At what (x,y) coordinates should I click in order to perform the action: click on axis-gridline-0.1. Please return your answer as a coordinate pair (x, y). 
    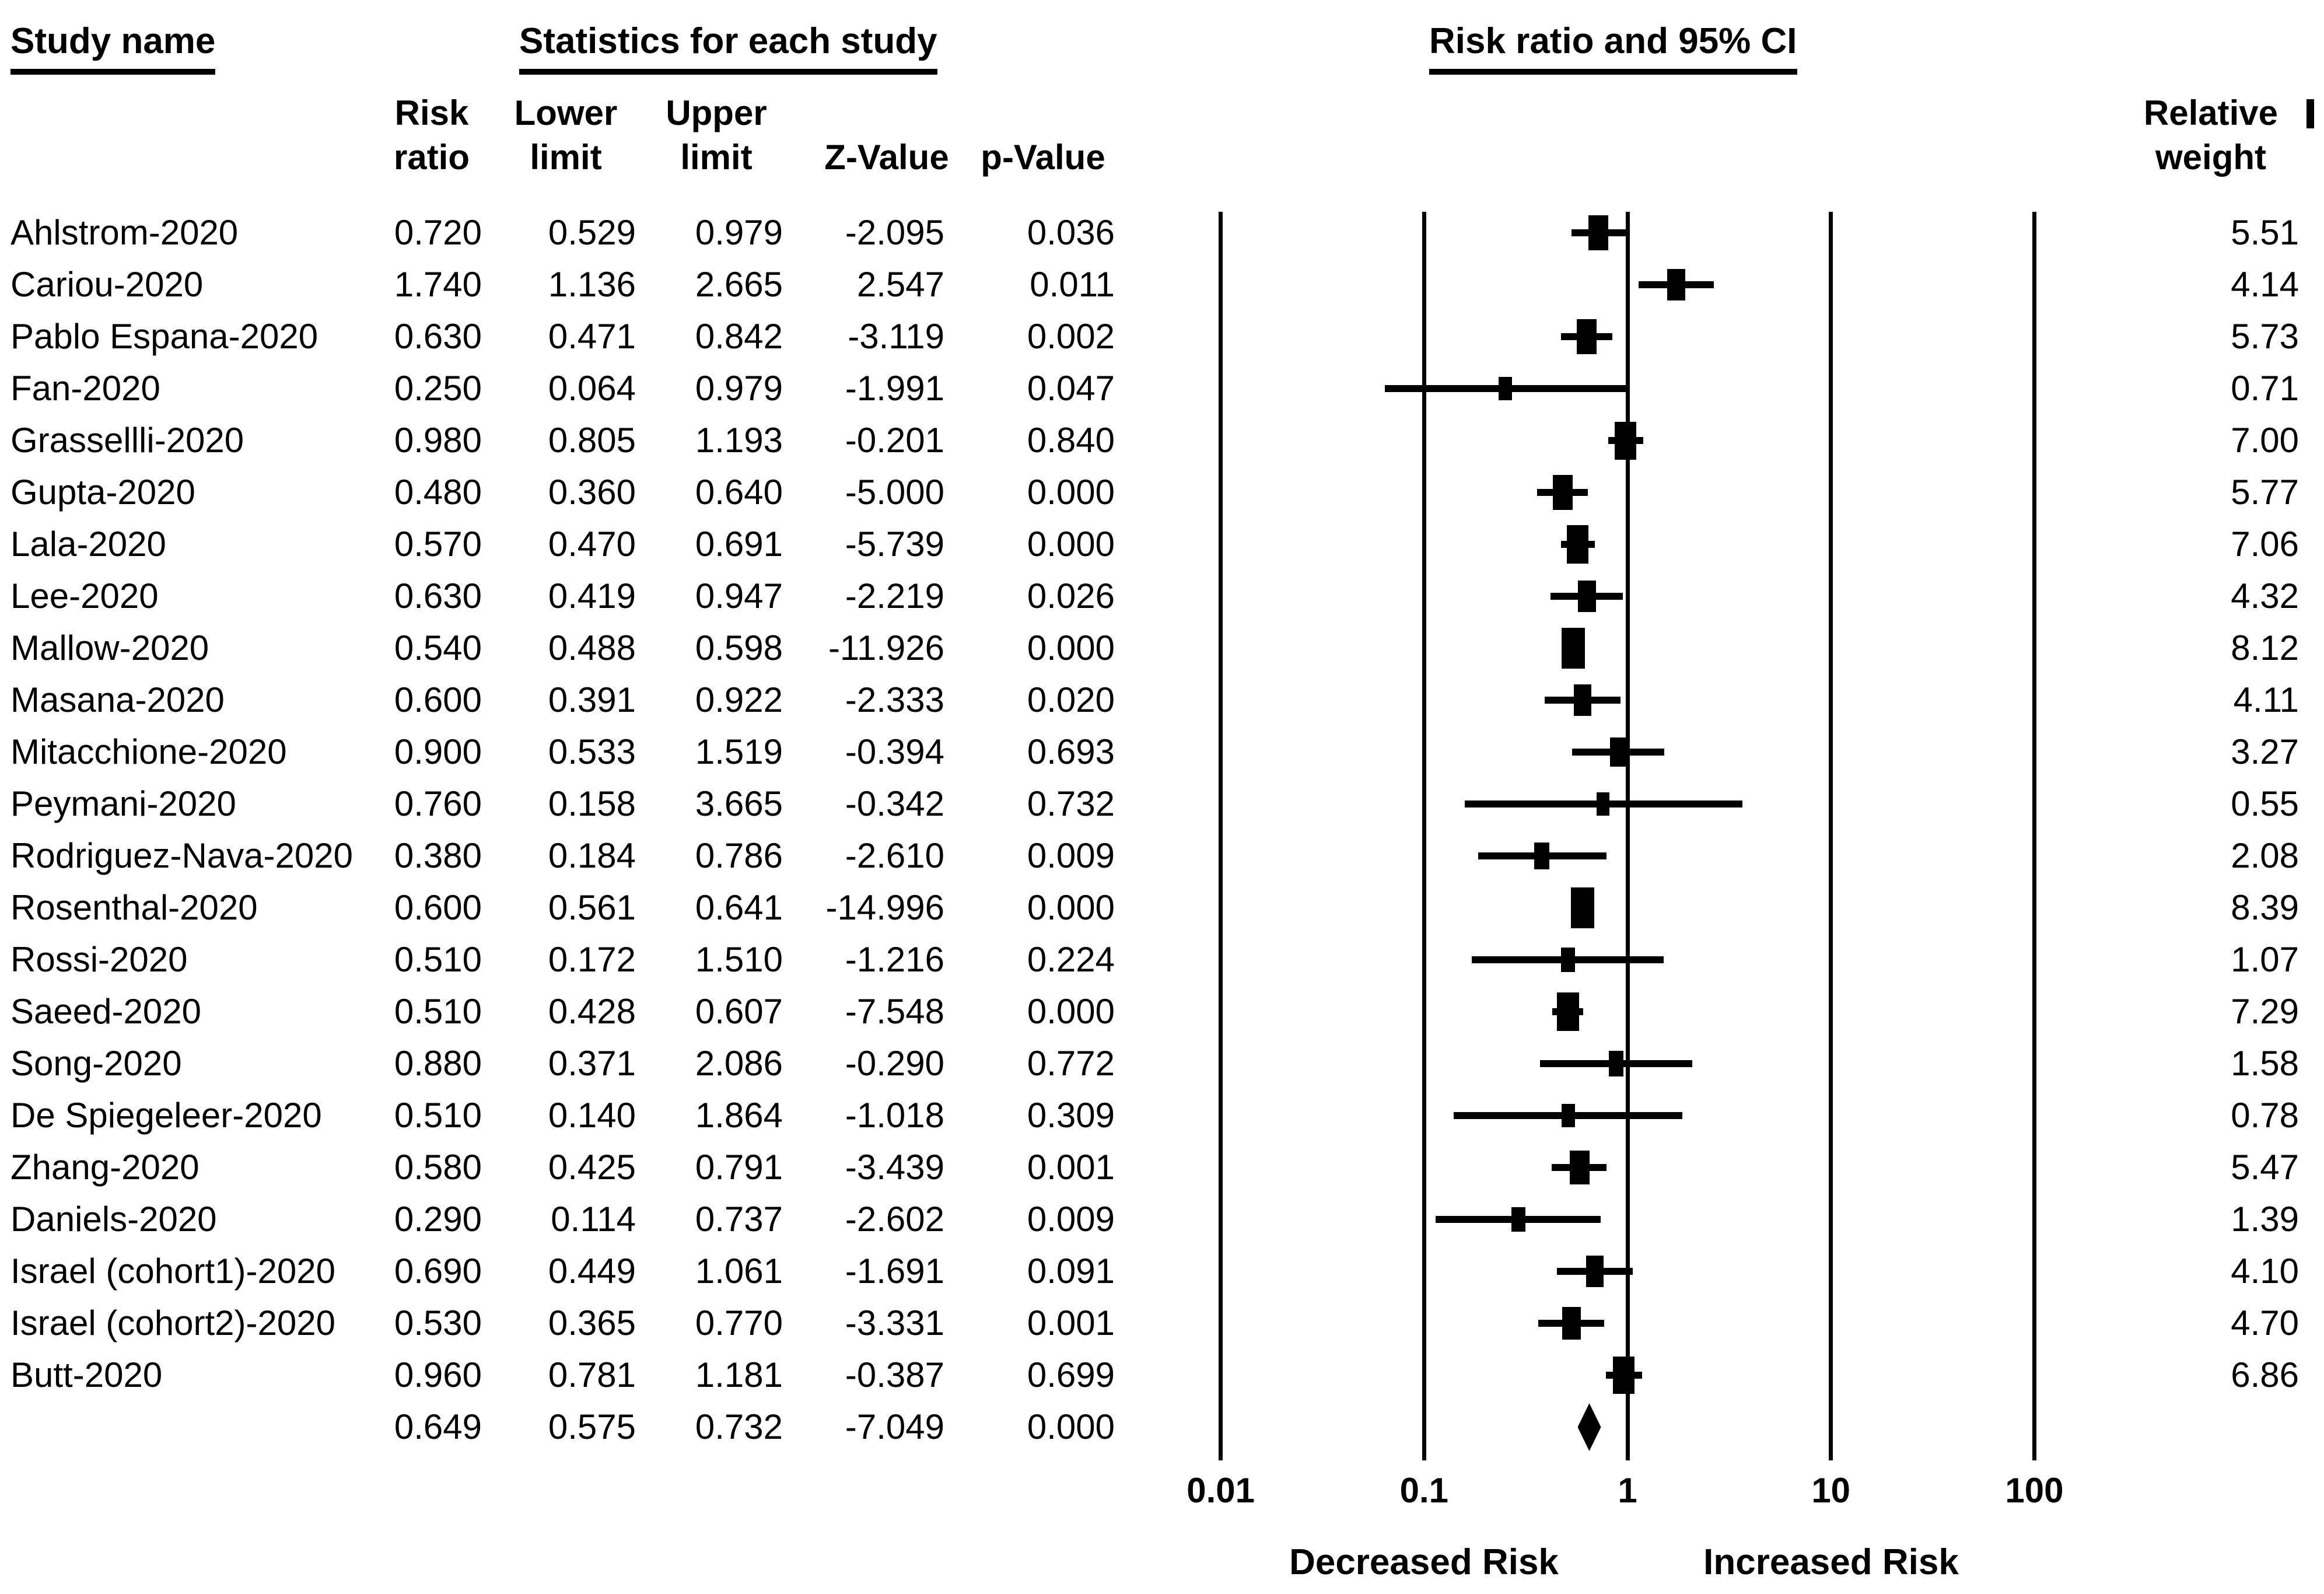
    Looking at the image, I should click on (1424, 836).